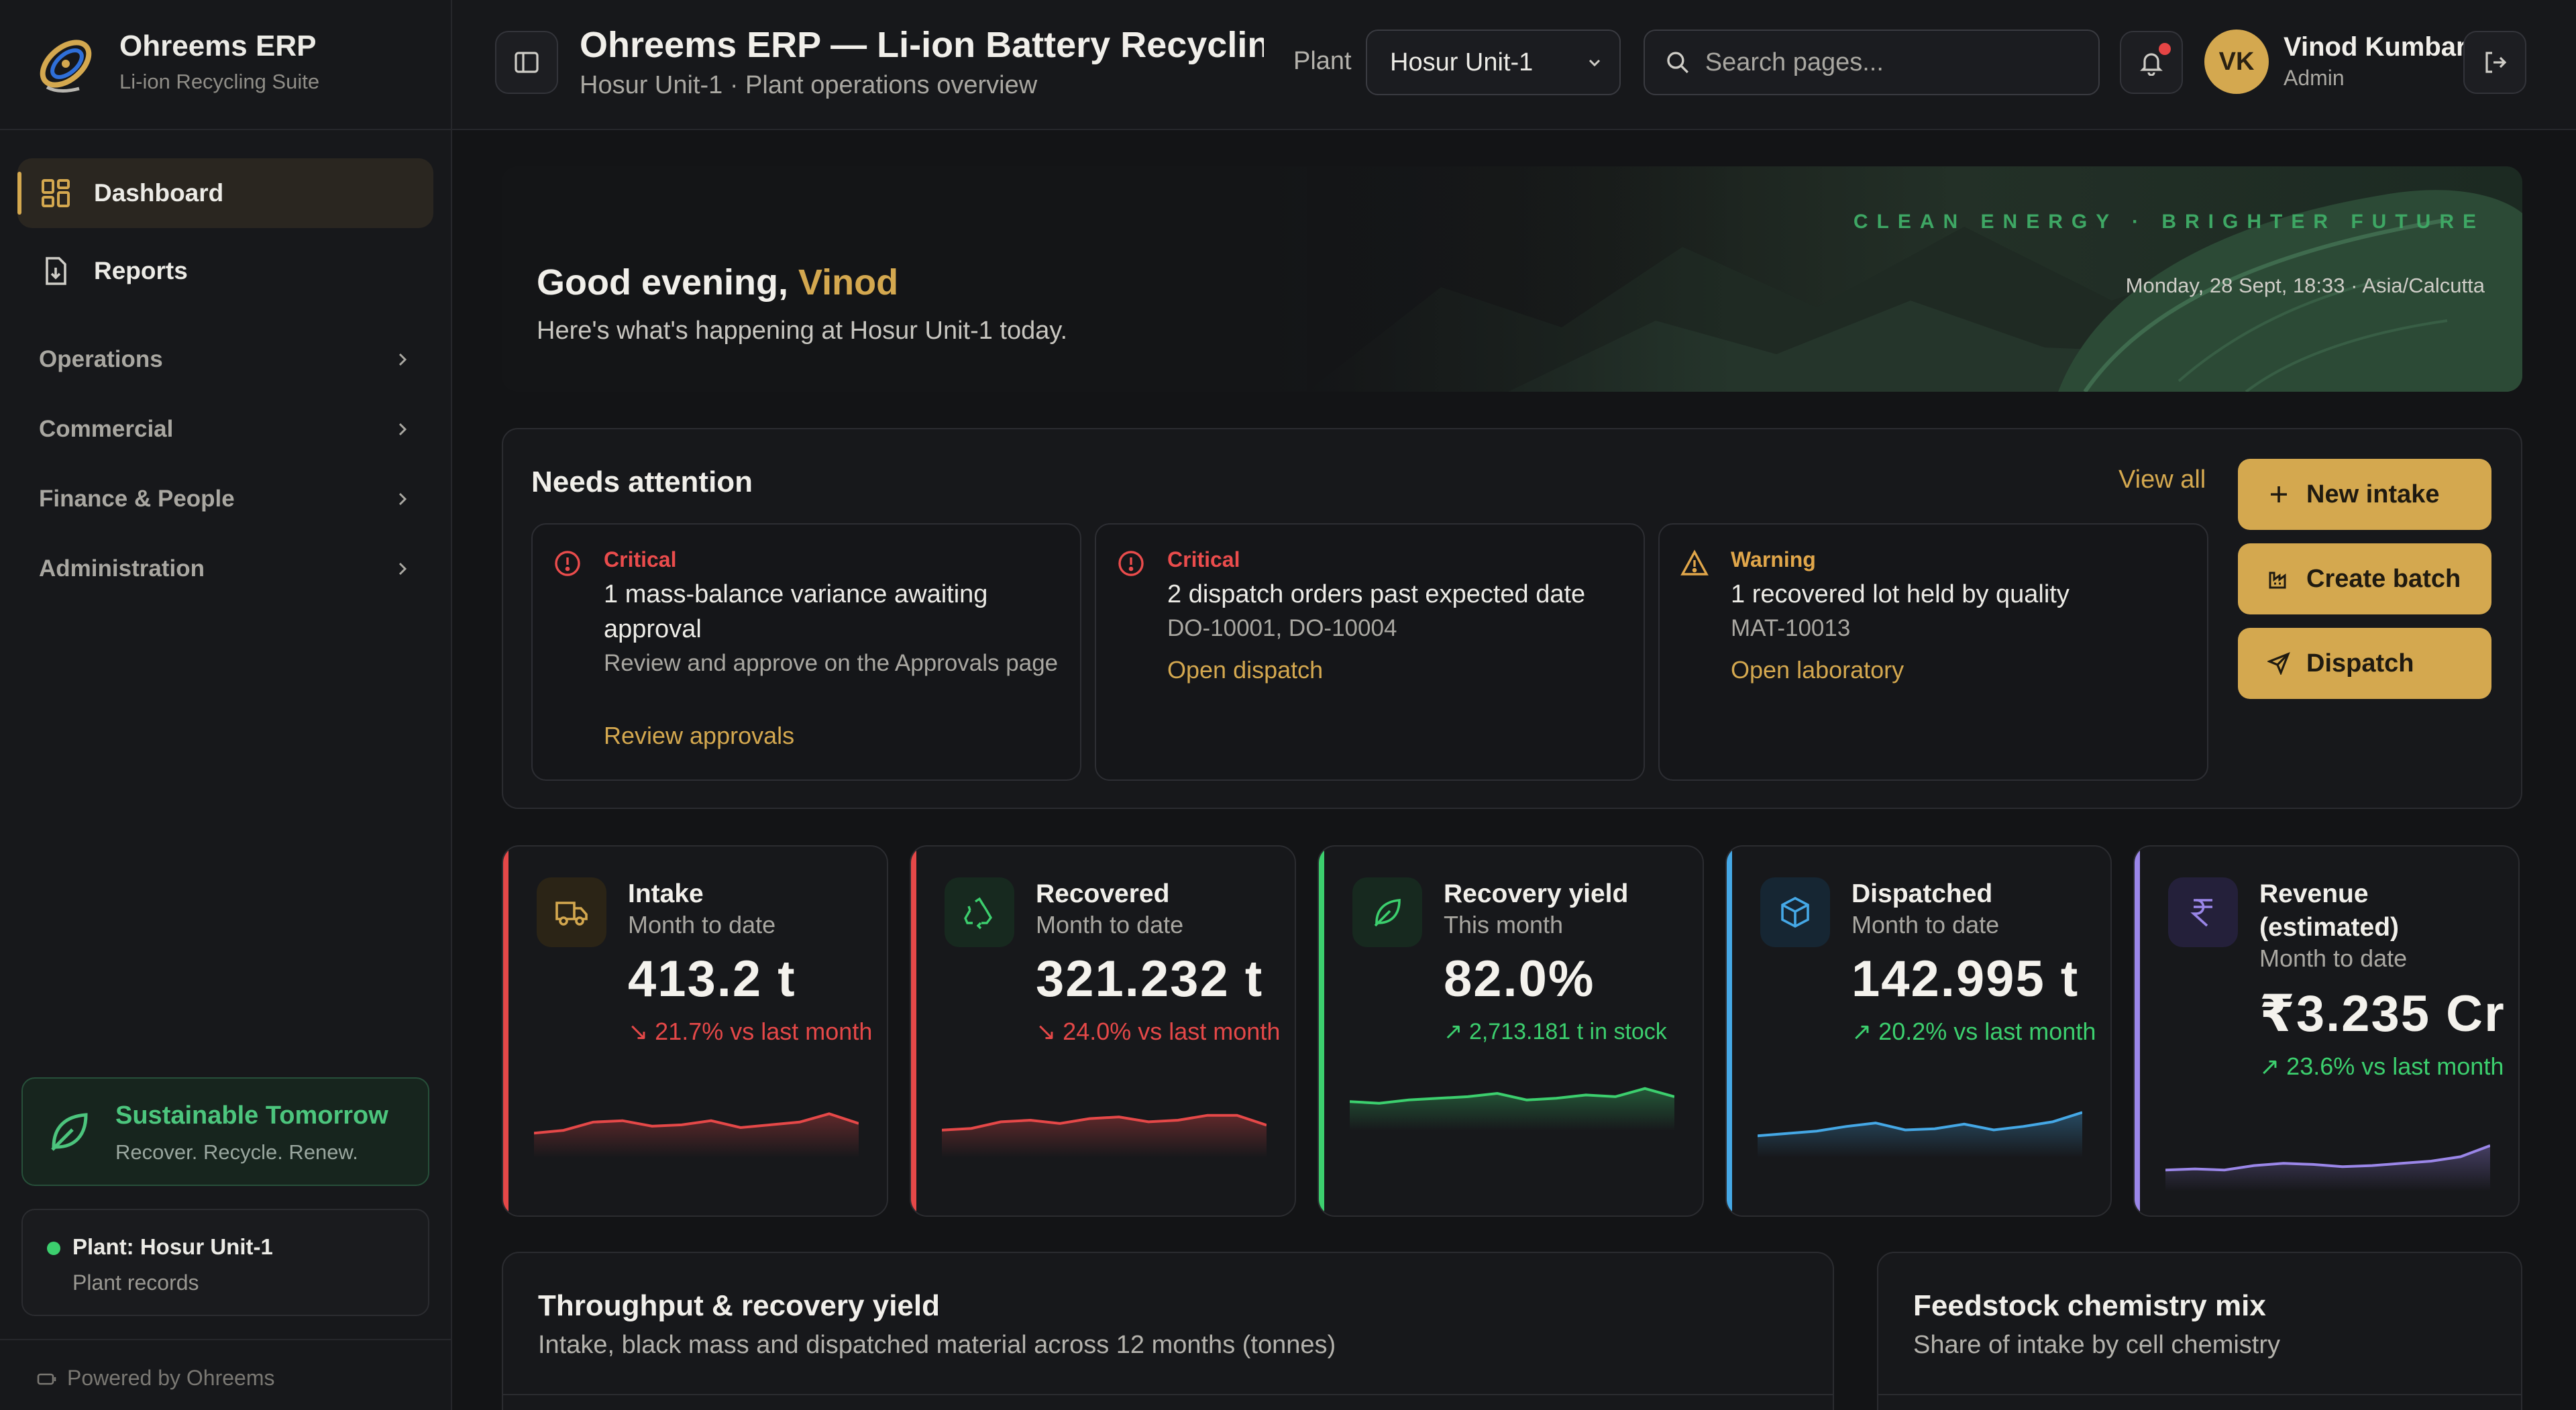 The image size is (2576, 1410). I want to click on kpi-delta: ↗ 20.2% vs last month, so click(1975, 1031).